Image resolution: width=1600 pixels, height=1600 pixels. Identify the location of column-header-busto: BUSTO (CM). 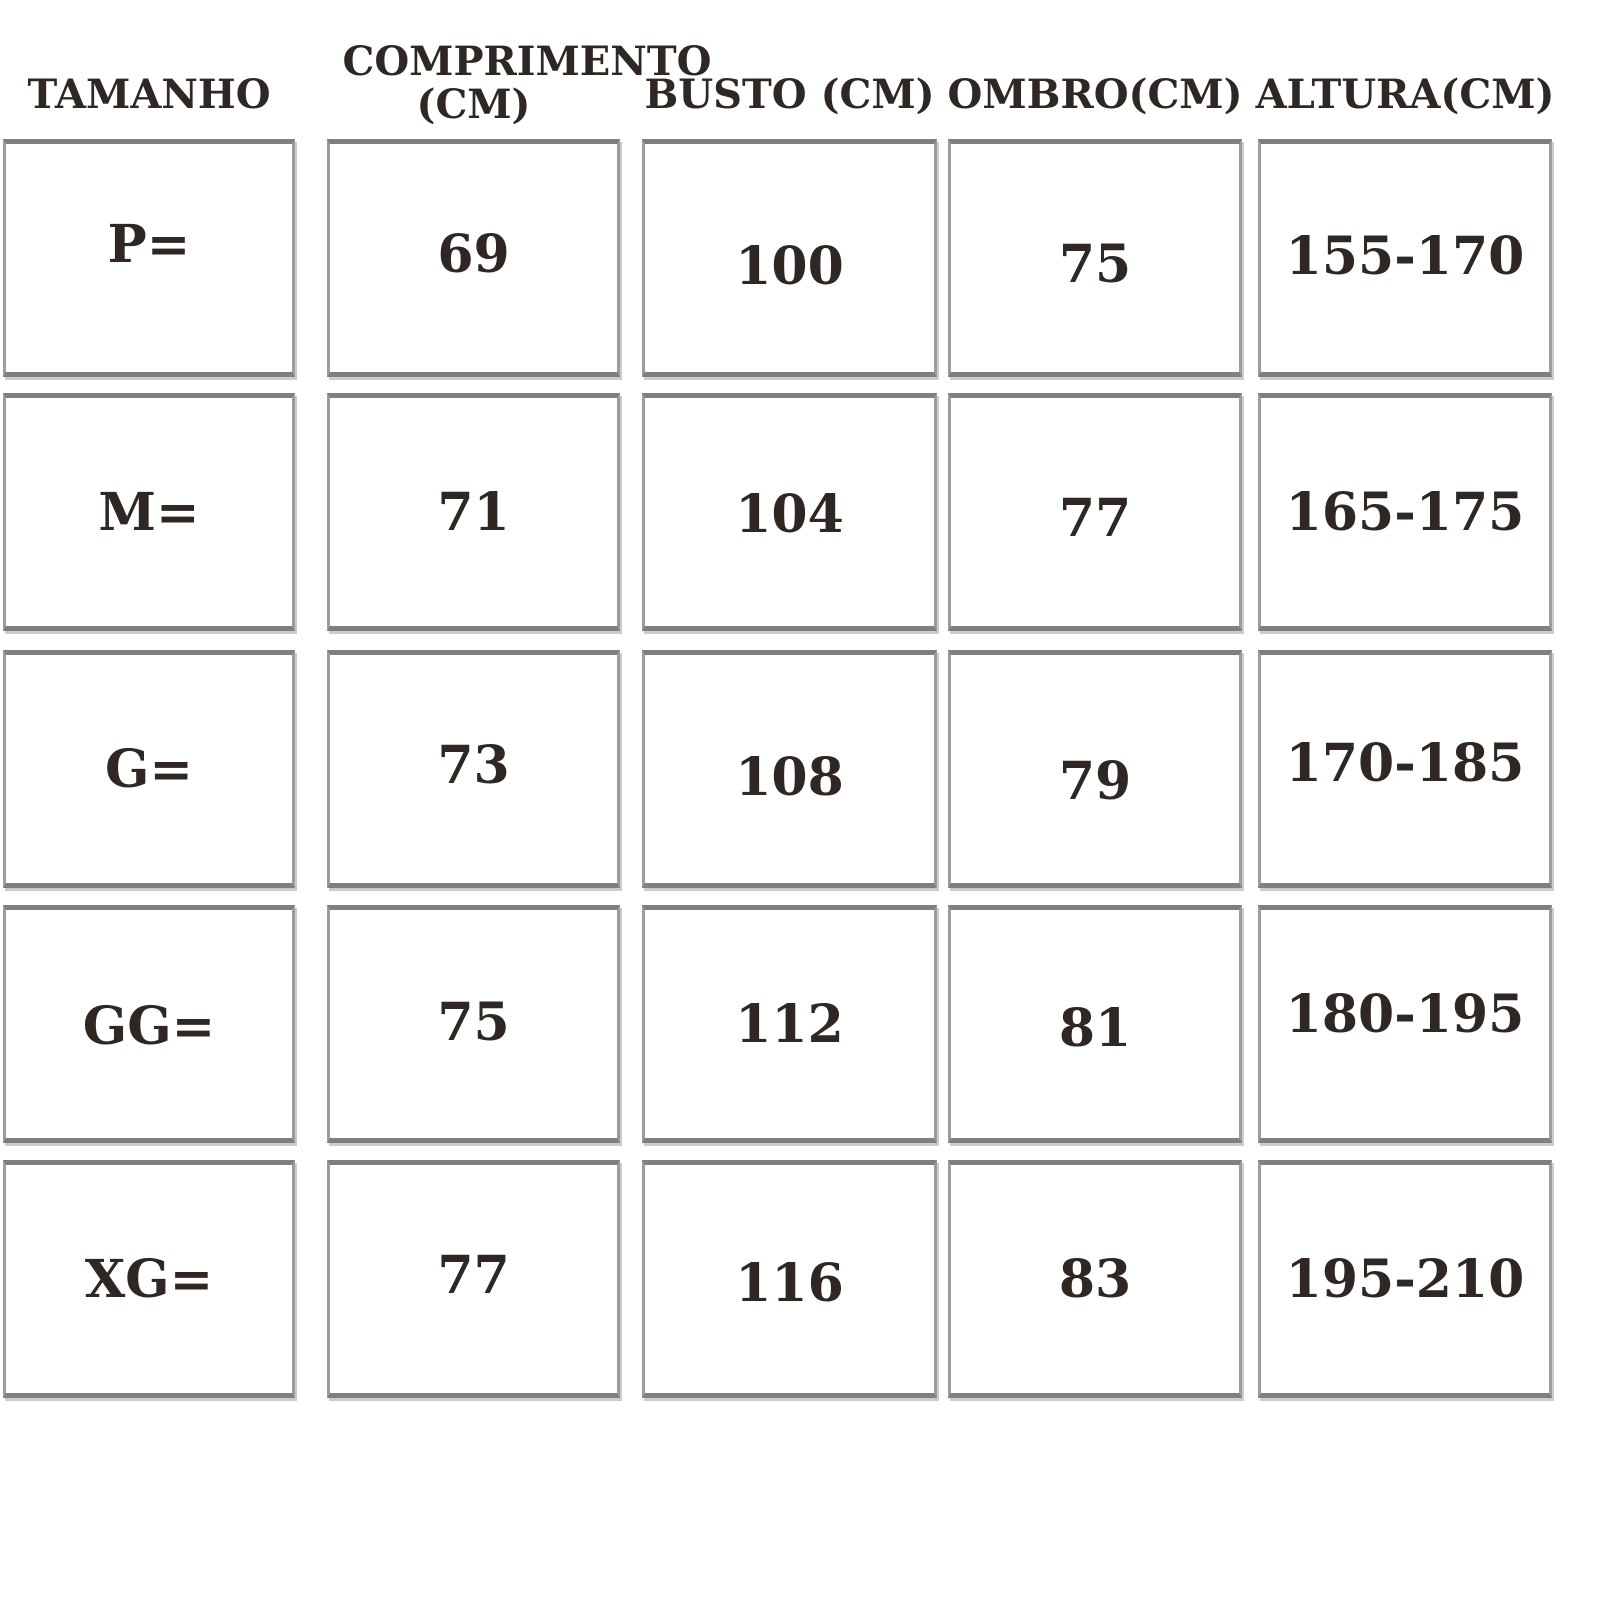
(789, 81).